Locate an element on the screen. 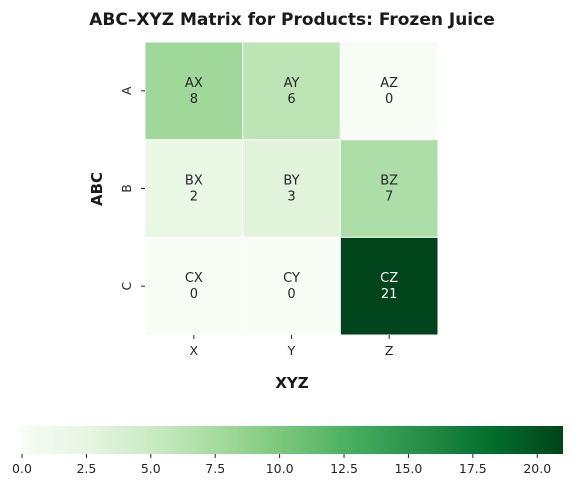 Image resolution: width=573 pixels, height=491 pixels. cell-value-bx: 2 is located at coordinates (194, 197).